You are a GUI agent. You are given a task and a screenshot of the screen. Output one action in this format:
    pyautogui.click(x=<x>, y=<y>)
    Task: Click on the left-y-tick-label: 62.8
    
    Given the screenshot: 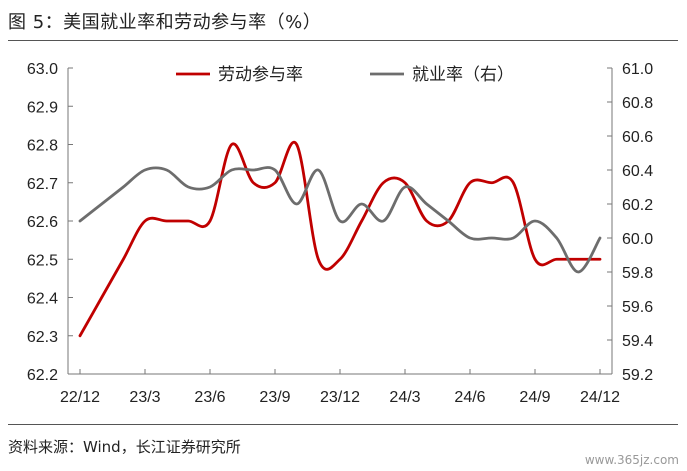 What is the action you would take?
    pyautogui.click(x=42, y=146)
    